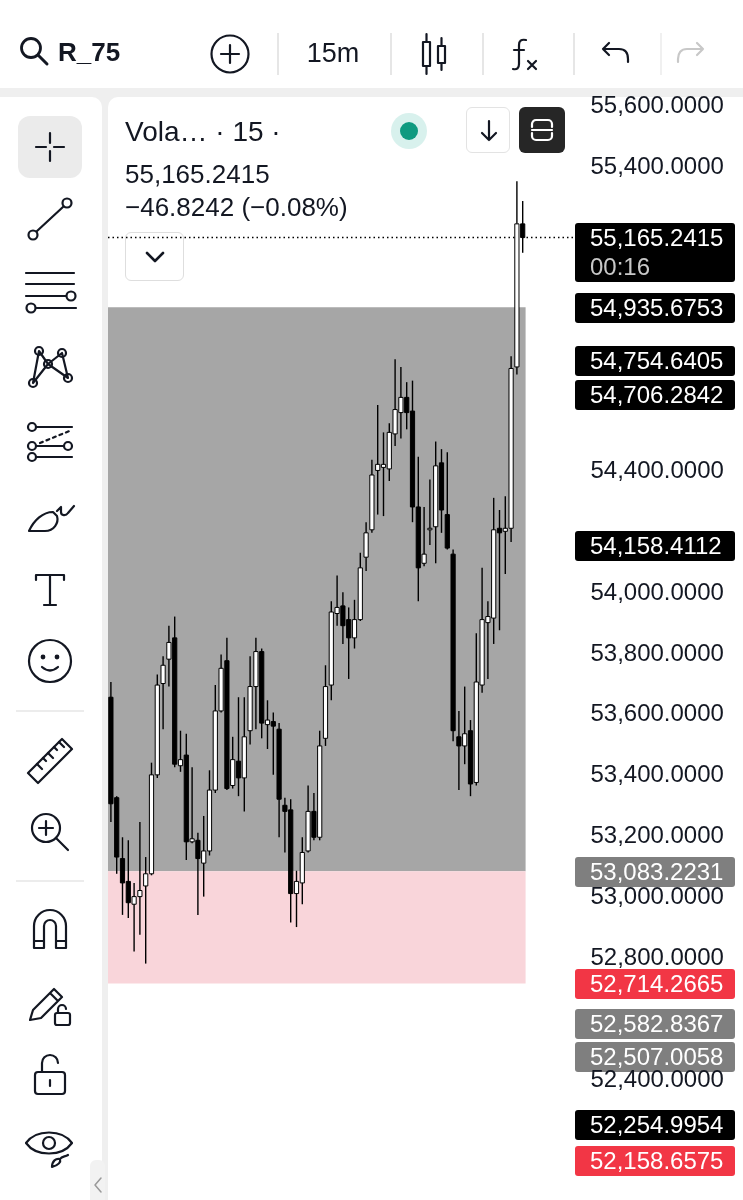 The width and height of the screenshot is (743, 1200). What do you see at coordinates (655, 546) in the screenshot?
I see `text: 54,158.4112` at bounding box center [655, 546].